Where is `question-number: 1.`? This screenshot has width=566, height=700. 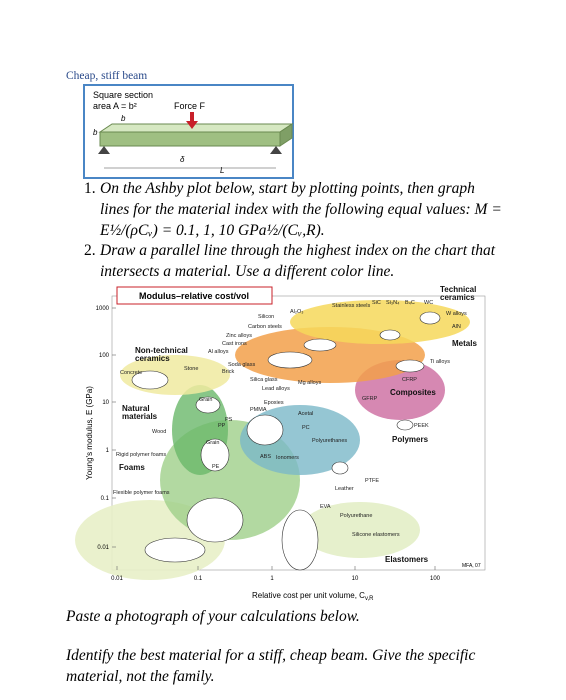
question-number: 1. is located at coordinates (90, 188).